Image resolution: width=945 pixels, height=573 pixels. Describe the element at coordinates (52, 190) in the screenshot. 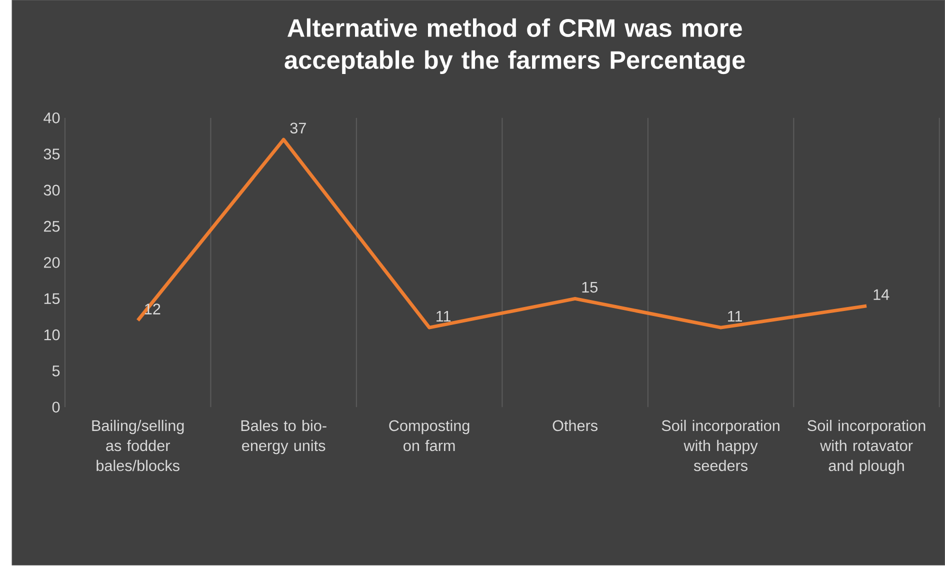

I see `y-tick-label: 30` at that location.